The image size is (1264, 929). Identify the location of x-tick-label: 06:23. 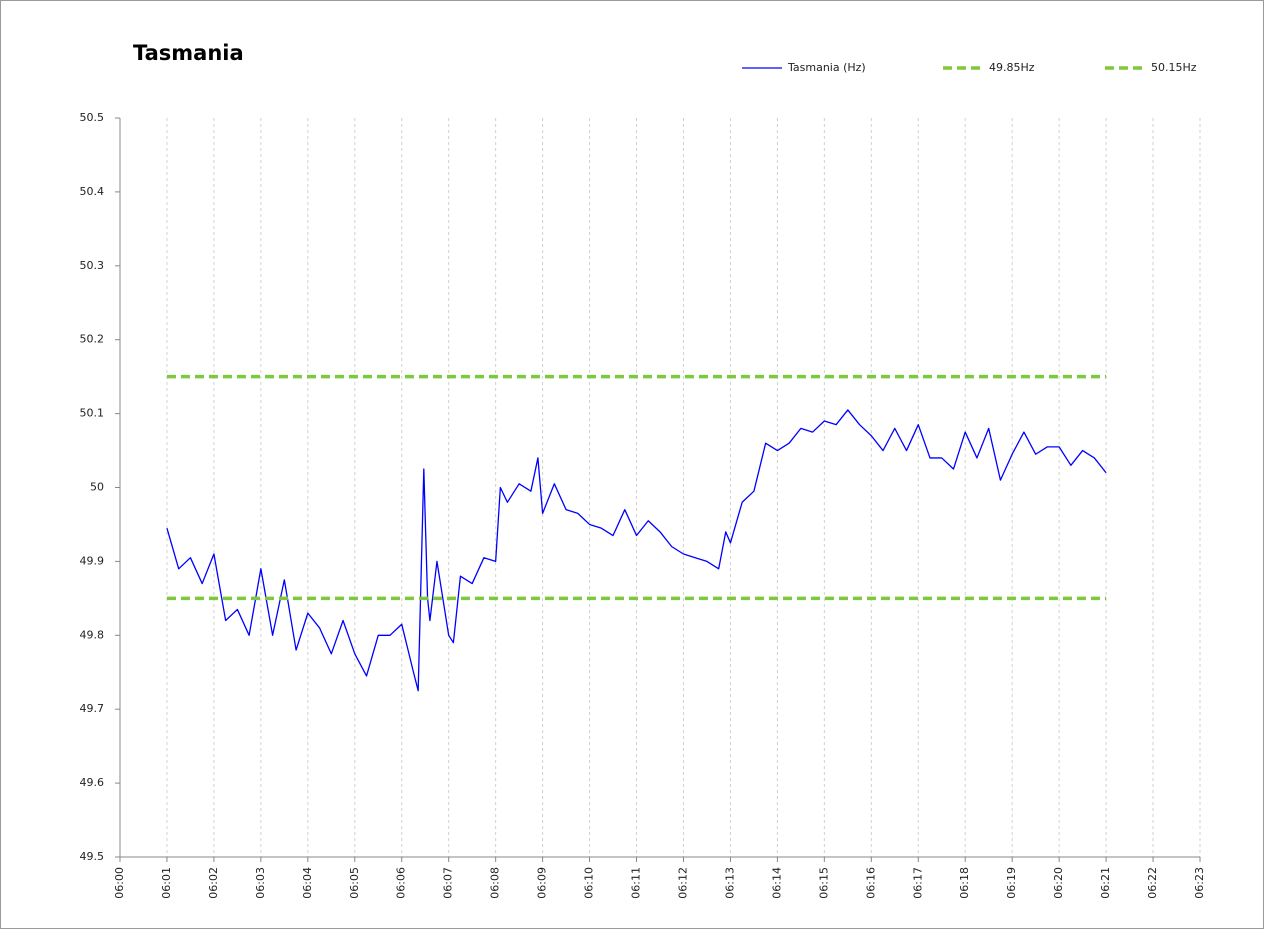
(1199, 883).